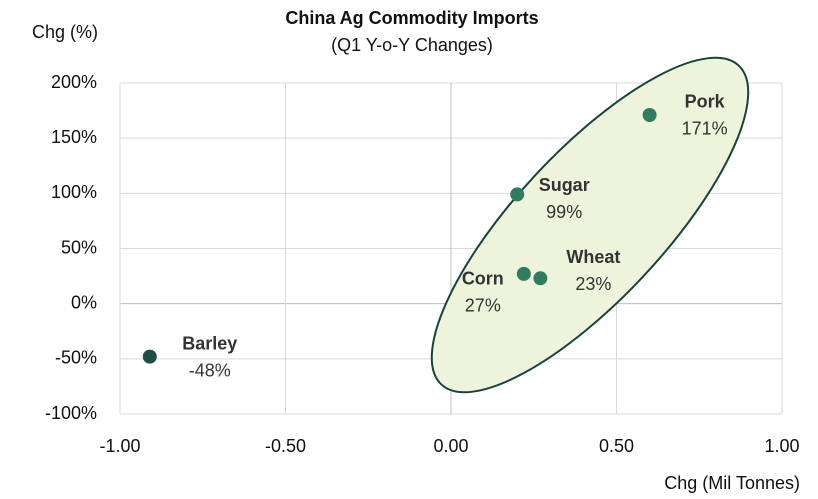 Image resolution: width=818 pixels, height=499 pixels. Describe the element at coordinates (616, 446) in the screenshot. I see `x-tick-label: 0.50` at that location.